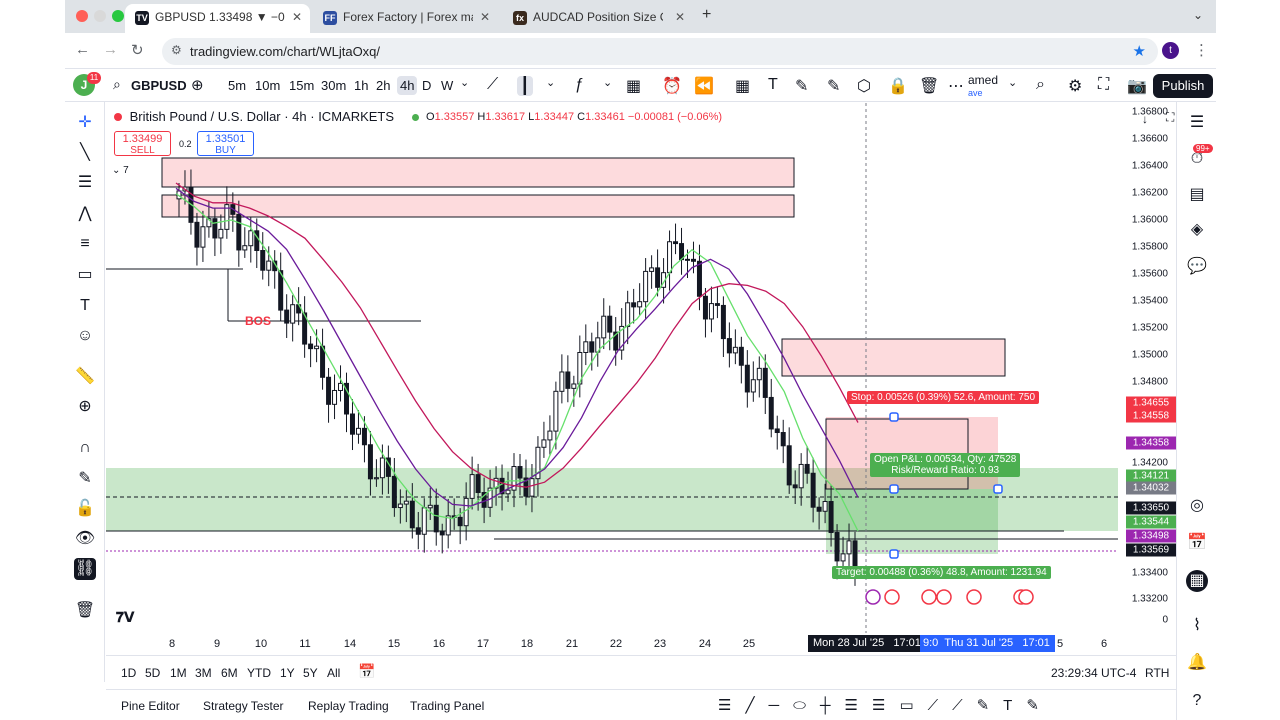 Image resolution: width=1280 pixels, height=720 pixels. What do you see at coordinates (142, 143) in the screenshot?
I see `sell-button: 1.33499 SELL` at bounding box center [142, 143].